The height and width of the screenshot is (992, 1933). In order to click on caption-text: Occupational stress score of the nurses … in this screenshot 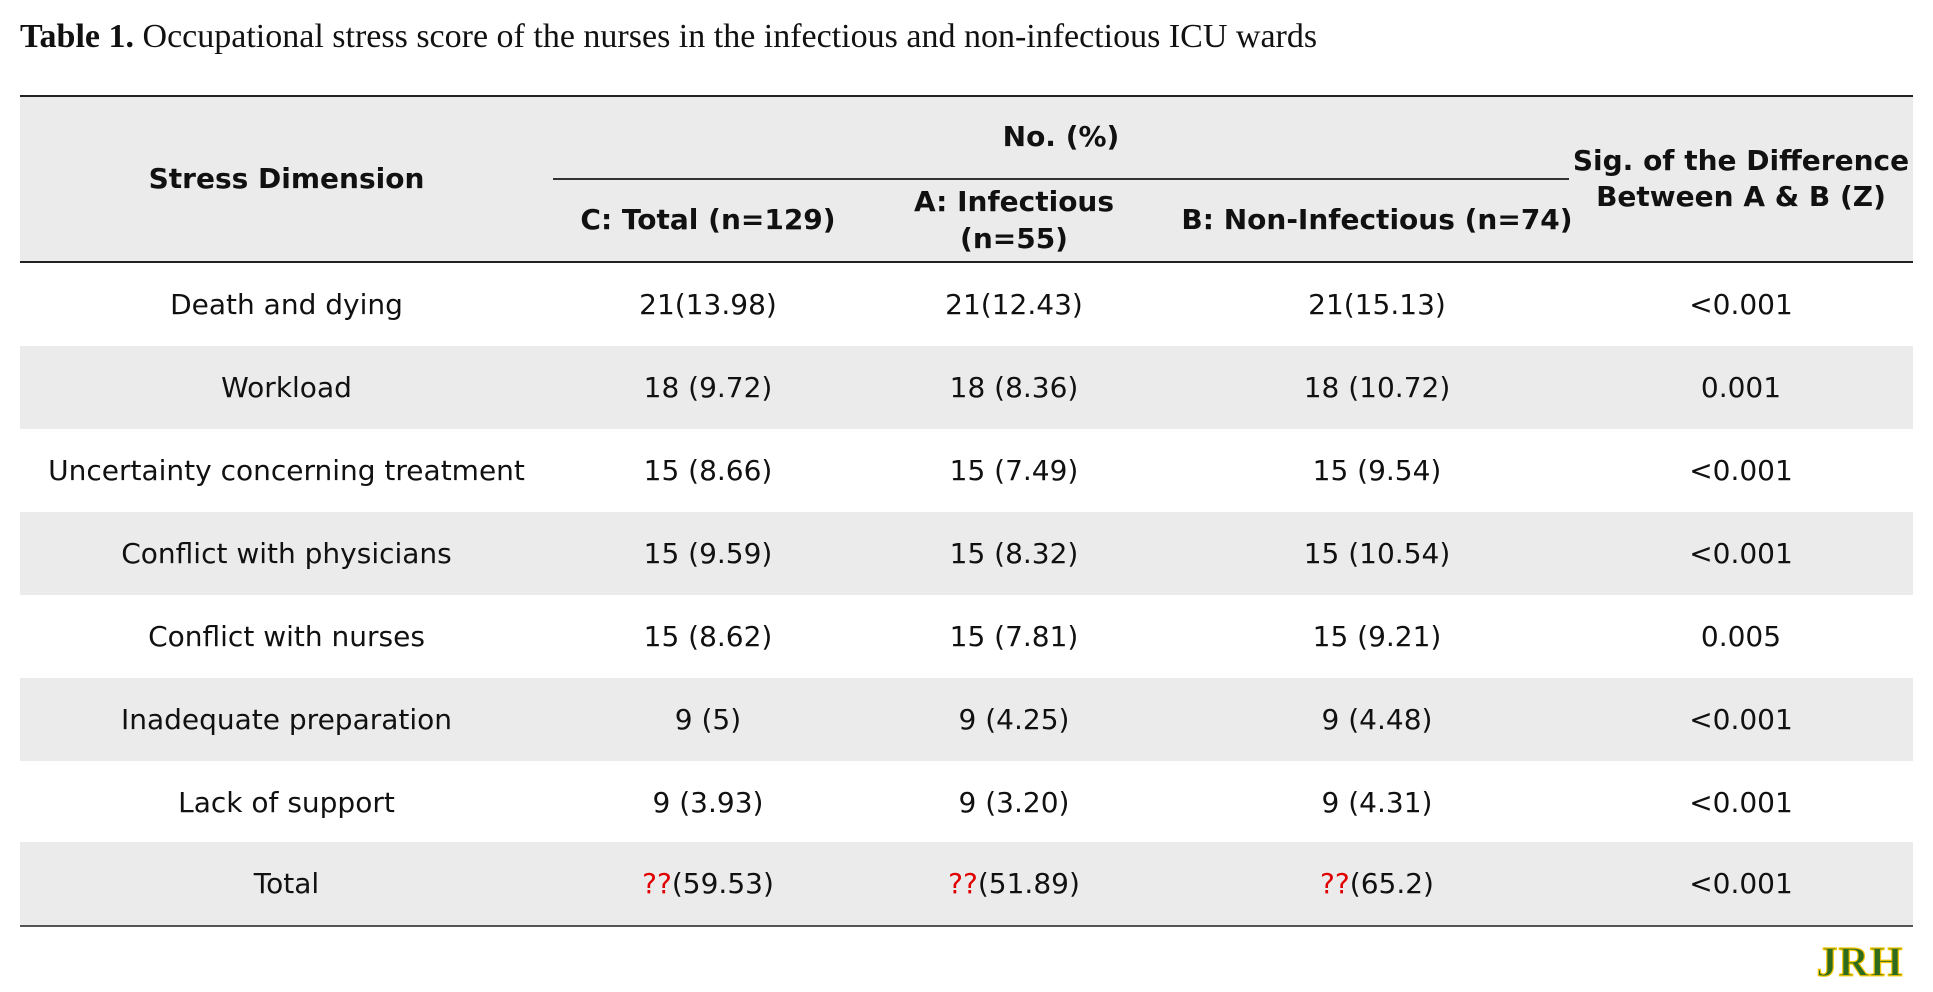, I will do `click(730, 36)`.